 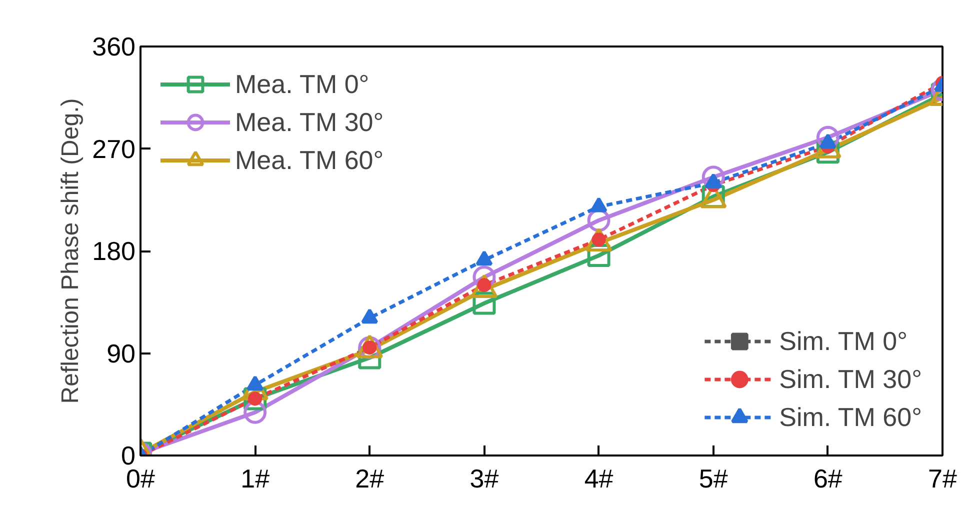 What do you see at coordinates (850, 417) in the screenshot?
I see `legend-label: Sim. TM 60°` at bounding box center [850, 417].